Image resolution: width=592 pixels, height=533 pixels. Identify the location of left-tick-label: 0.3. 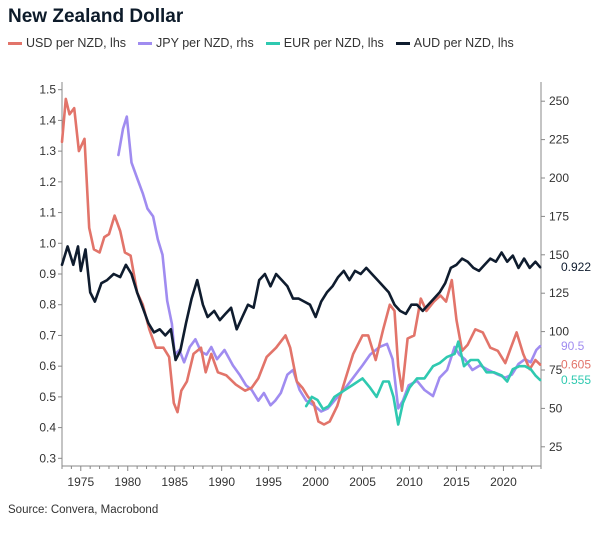
(47, 458).